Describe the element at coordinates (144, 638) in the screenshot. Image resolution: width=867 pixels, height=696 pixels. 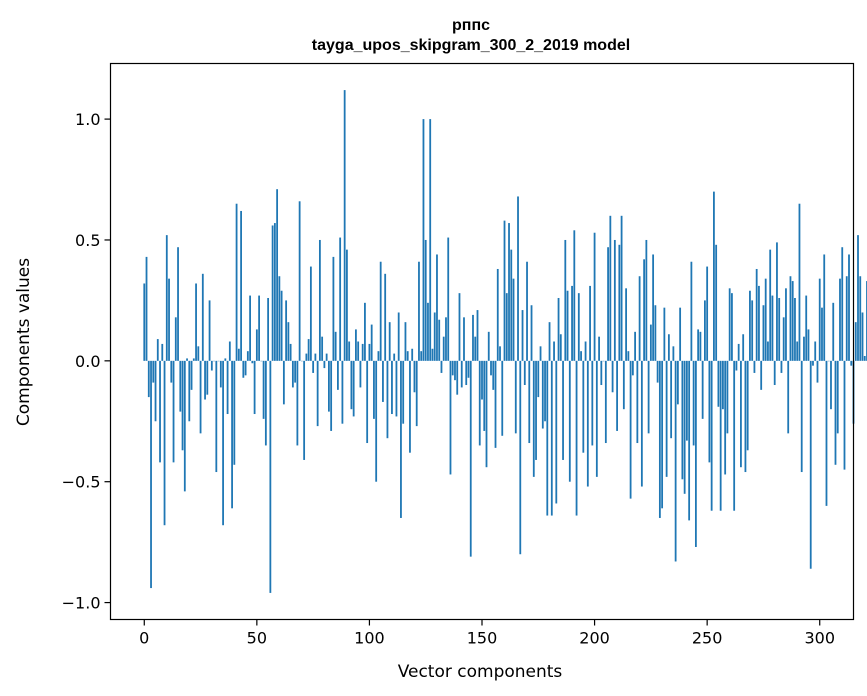
I see `x-tick-label: 0` at that location.